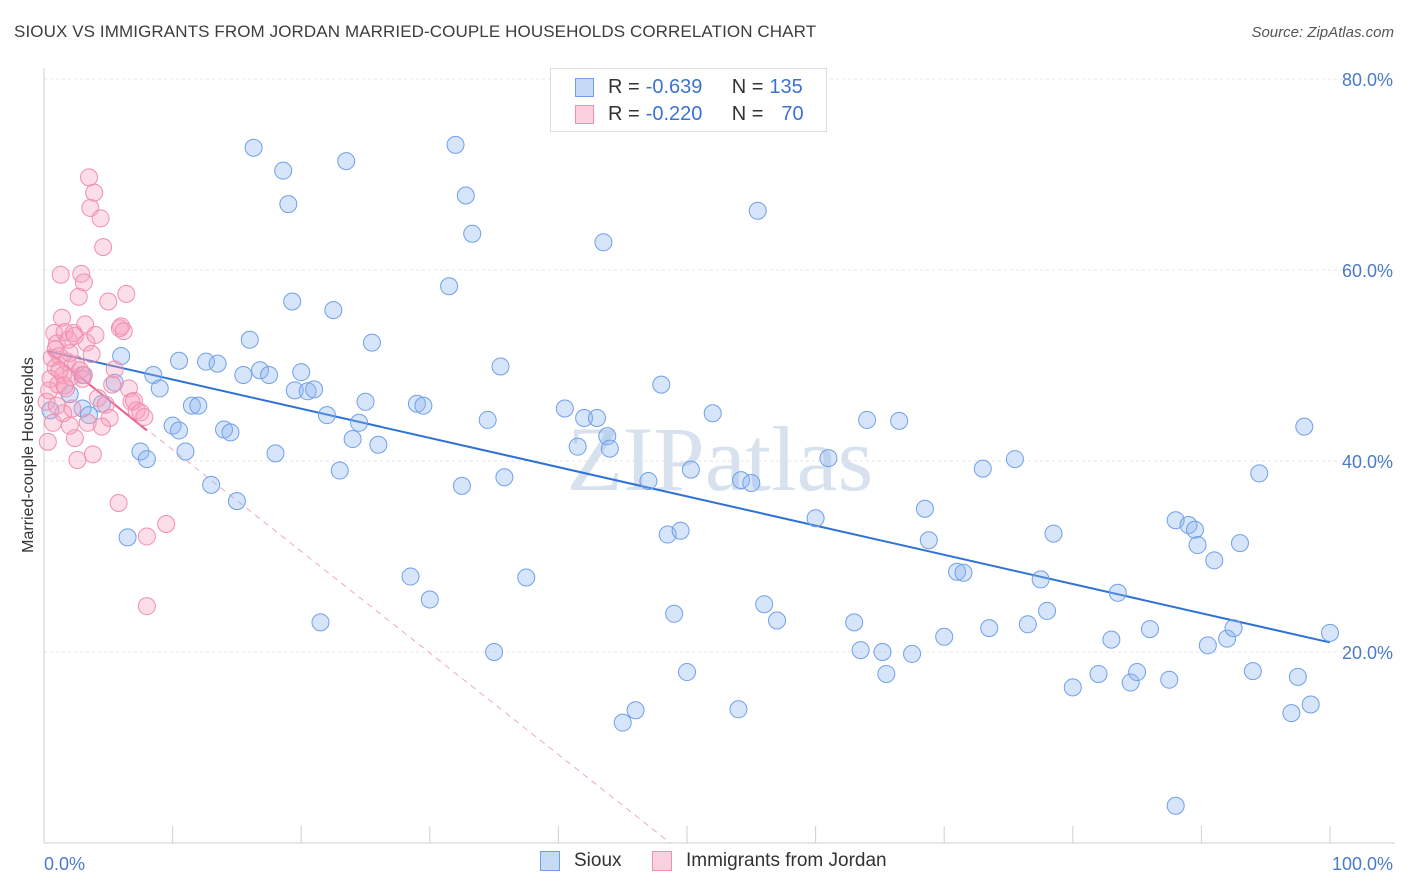 The height and width of the screenshot is (892, 1406). Describe the element at coordinates (769, 861) in the screenshot. I see `legend-item-jordan: Immigrants from Jordan` at that location.